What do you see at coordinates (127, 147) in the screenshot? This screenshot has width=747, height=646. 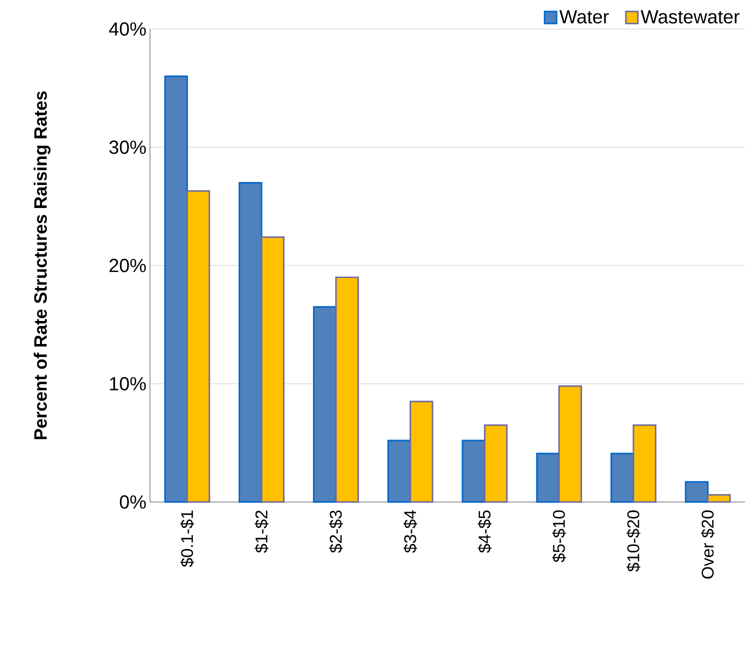 I see `y-tick-label: 30%` at bounding box center [127, 147].